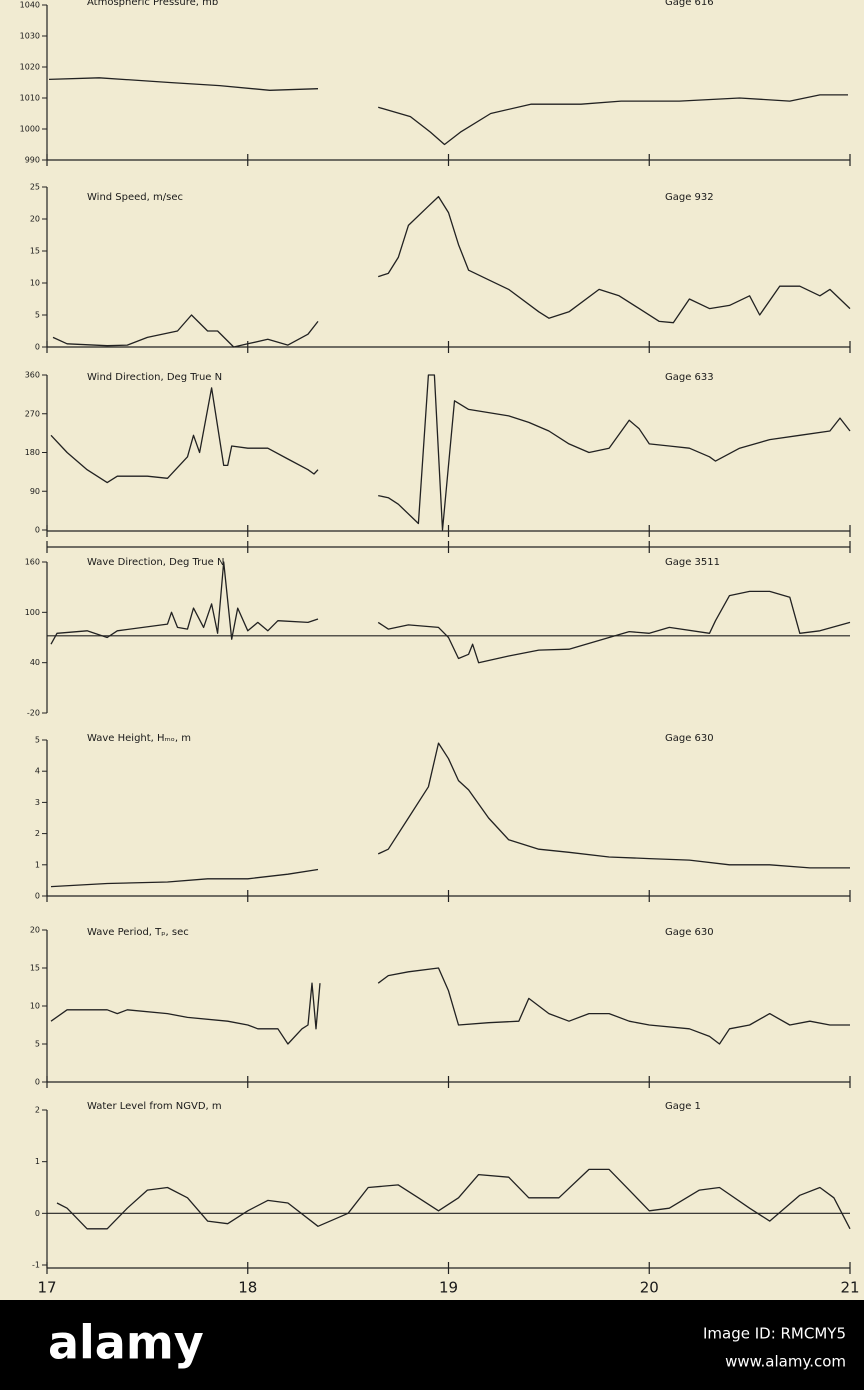  What do you see at coordinates (138, 932) in the screenshot?
I see `panel-title: Wave Period, Tₚ, sec` at bounding box center [138, 932].